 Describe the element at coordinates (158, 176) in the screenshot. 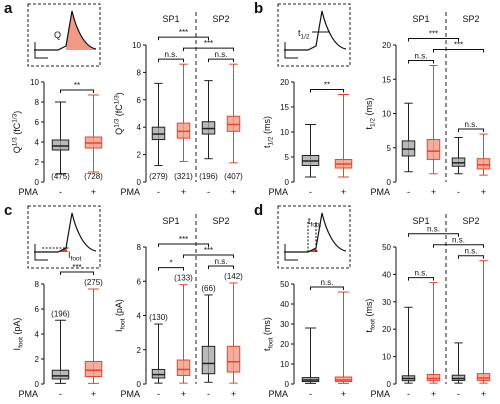

I see `count-label: (279)` at that location.